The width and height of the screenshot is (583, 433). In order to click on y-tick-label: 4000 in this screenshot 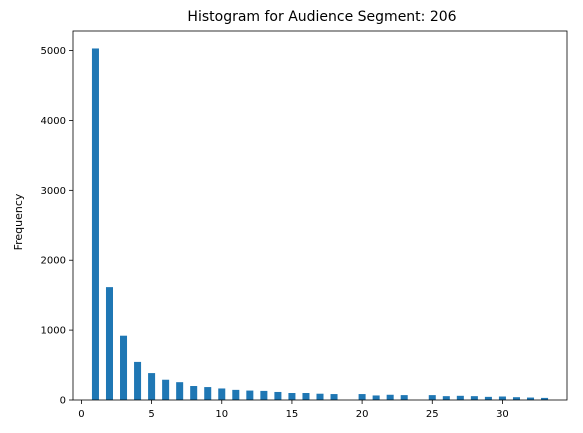, I will do `click(53, 121)`.